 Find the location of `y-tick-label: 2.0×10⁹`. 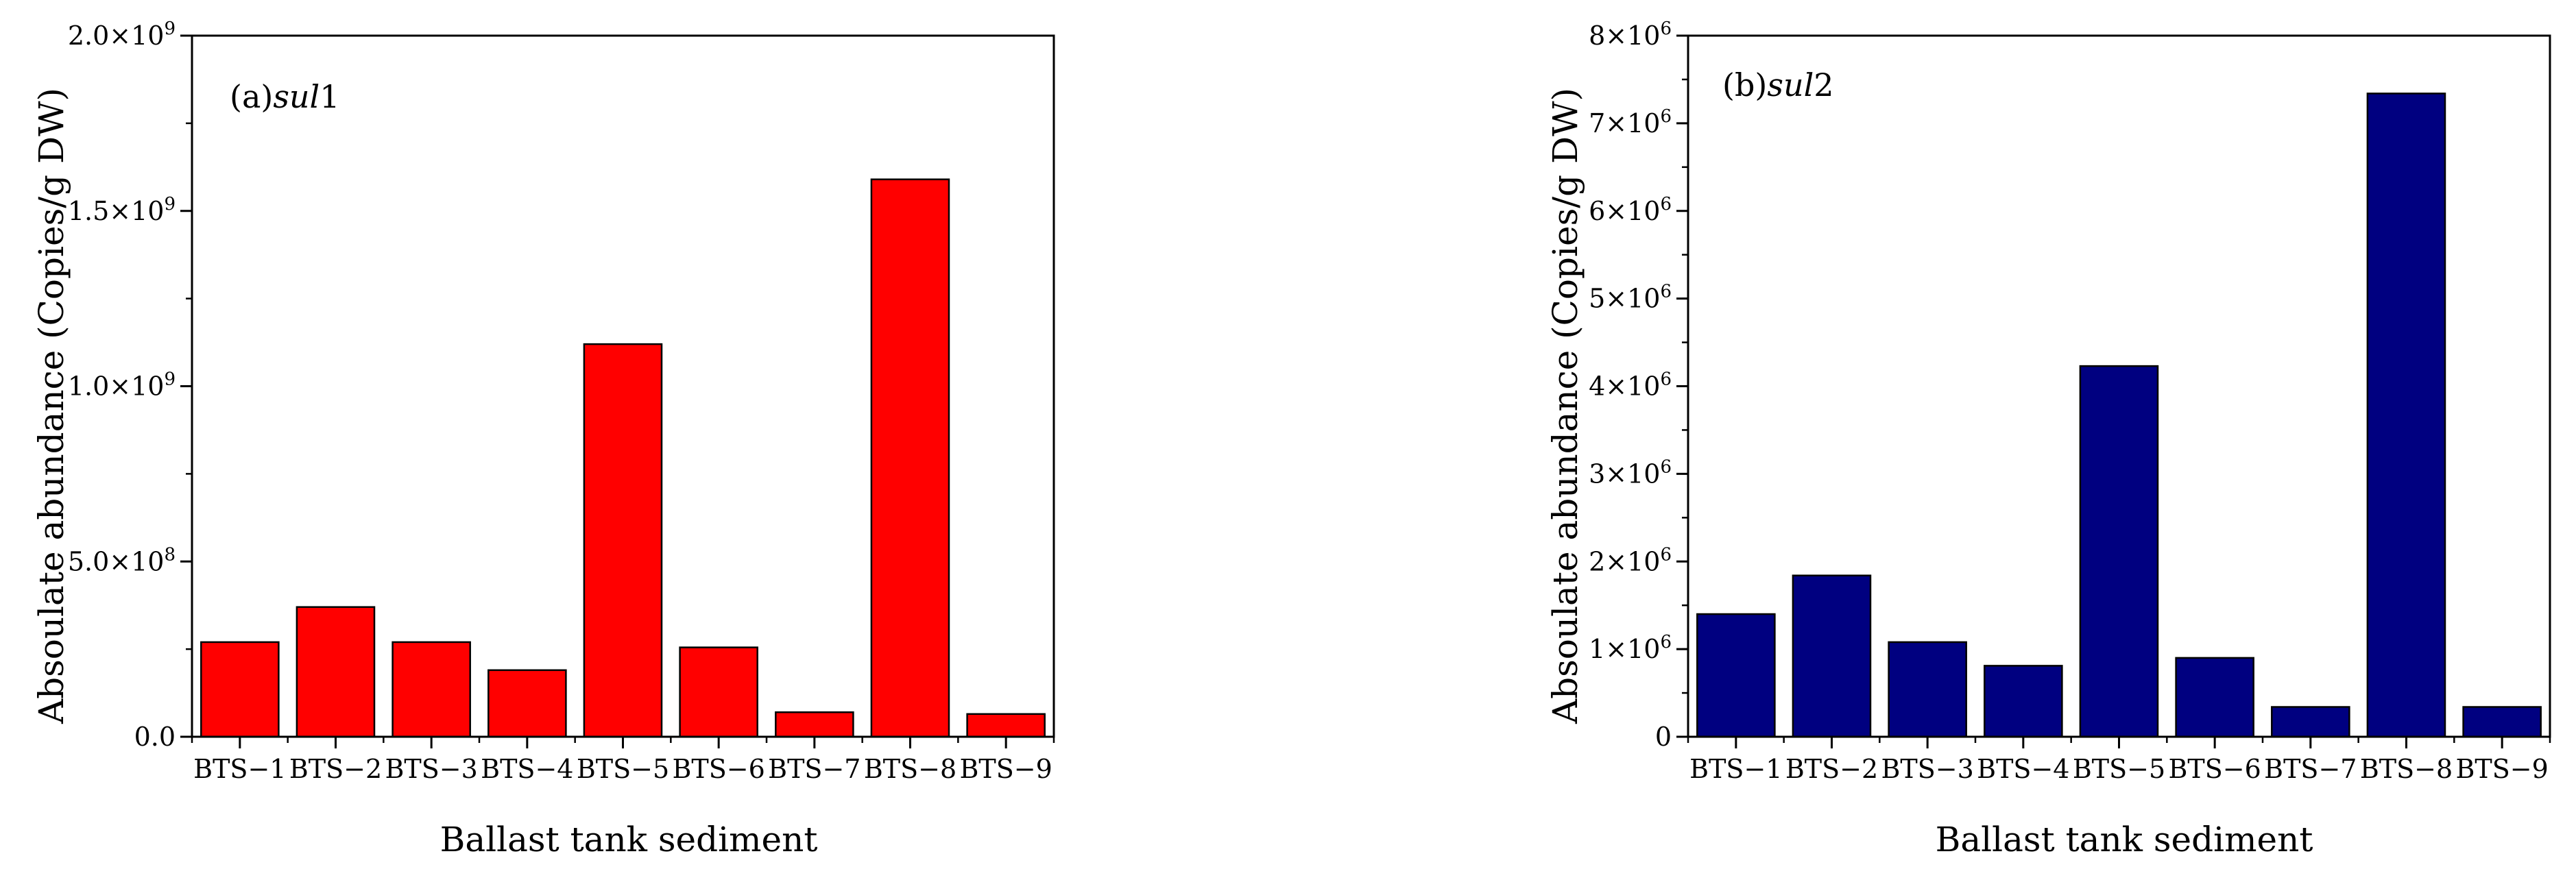

y-tick-label: 2.0×10⁹ is located at coordinates (122, 35).